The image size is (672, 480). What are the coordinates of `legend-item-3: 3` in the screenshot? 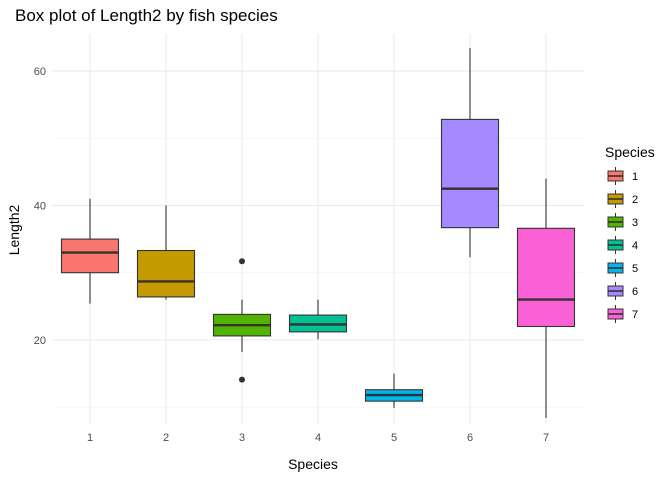 It's located at (622, 222).